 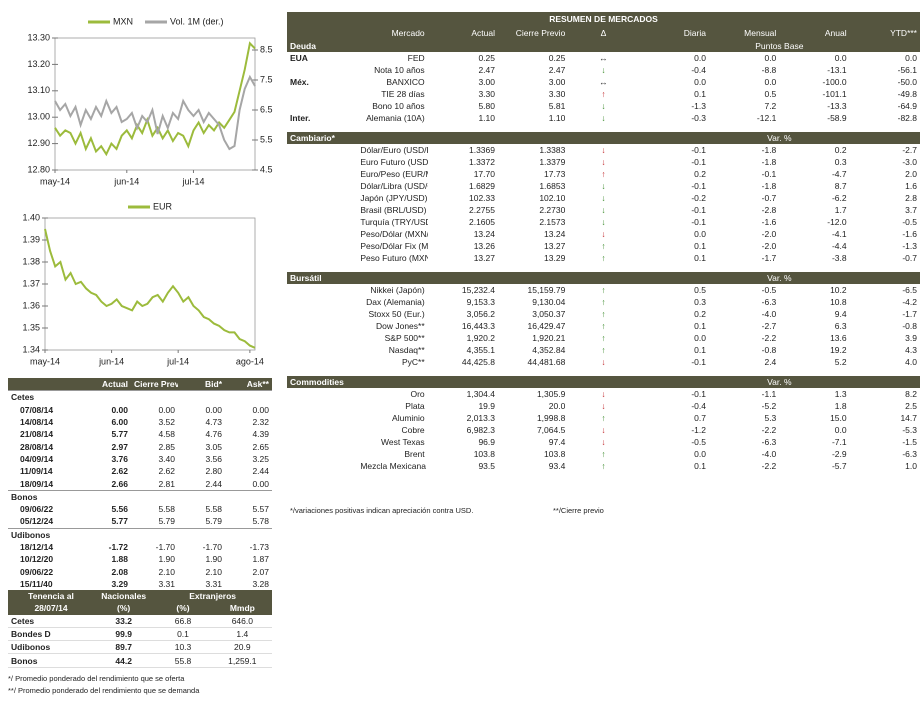 I want to click on cell: 0.0, so click(x=700, y=338).